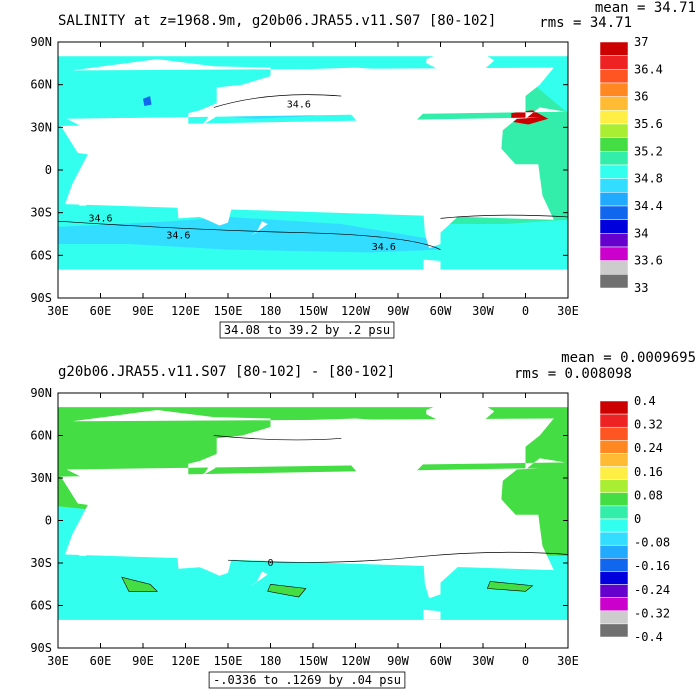 The height and width of the screenshot is (700, 700). Describe the element at coordinates (648, 179) in the screenshot. I see `colorbar-label: 34.8` at that location.